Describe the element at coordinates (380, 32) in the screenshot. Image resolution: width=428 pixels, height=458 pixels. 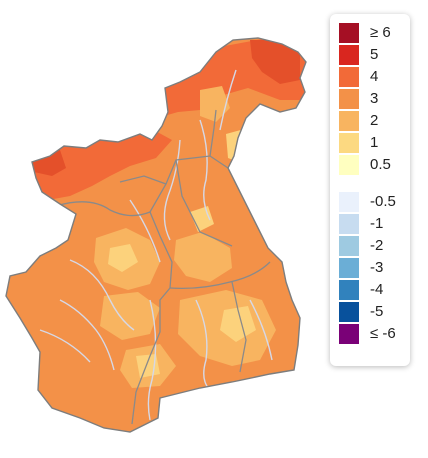
I see `legend-label: ≥ 6` at that location.